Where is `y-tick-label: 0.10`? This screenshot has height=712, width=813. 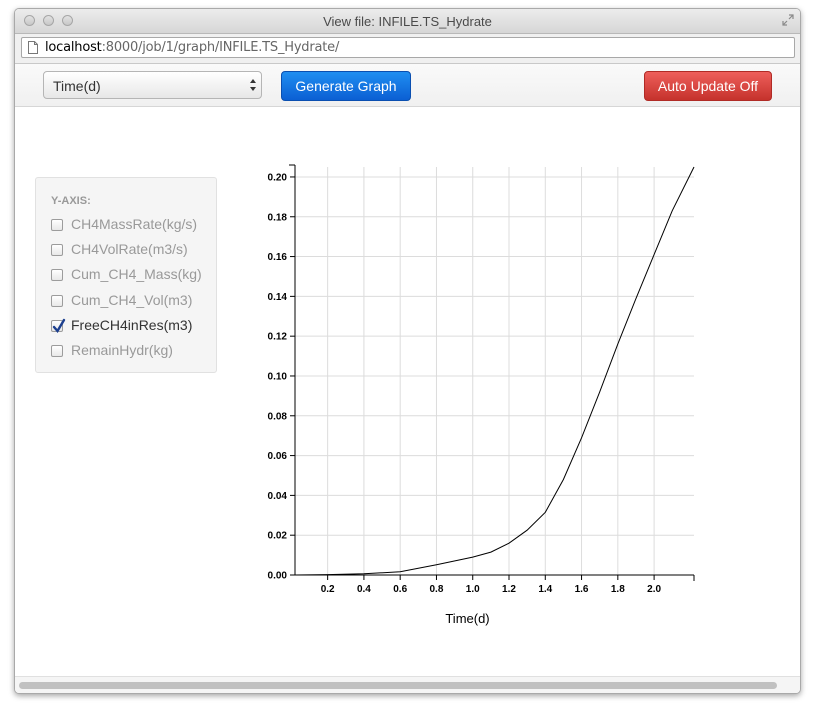 y-tick-label: 0.10 is located at coordinates (278, 376).